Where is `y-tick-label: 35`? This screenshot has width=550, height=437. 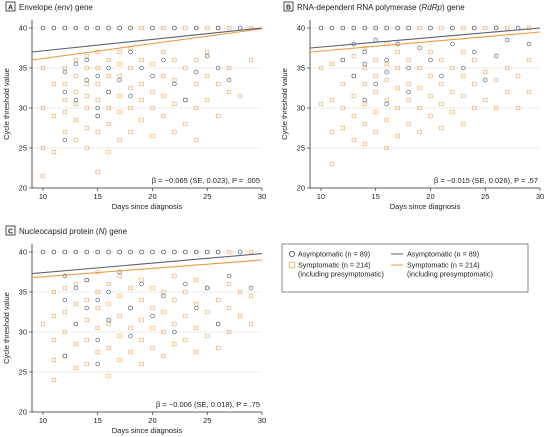 y-tick-label: 35 is located at coordinates (23, 292).